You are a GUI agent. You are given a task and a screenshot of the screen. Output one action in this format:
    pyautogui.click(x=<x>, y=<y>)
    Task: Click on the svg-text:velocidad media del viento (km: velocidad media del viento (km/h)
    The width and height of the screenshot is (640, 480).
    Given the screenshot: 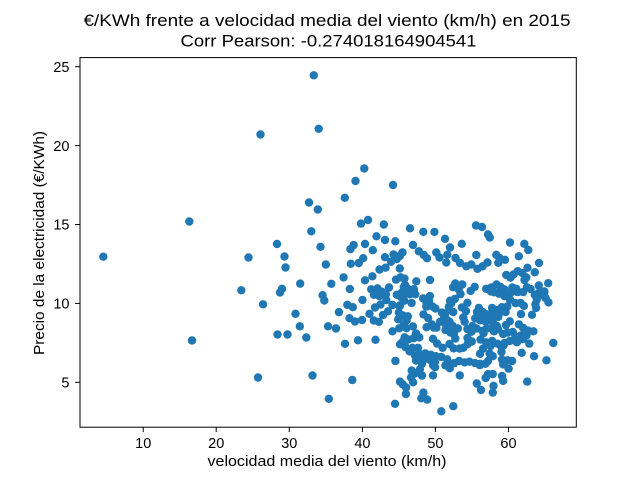 What is the action you would take?
    pyautogui.click(x=327, y=462)
    